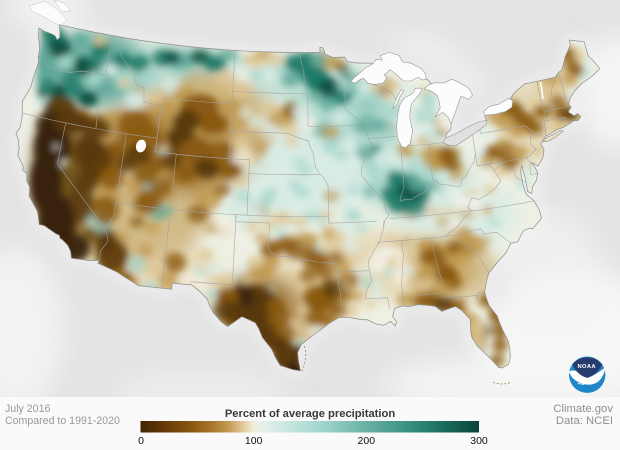 The image size is (620, 450). What do you see at coordinates (587, 367) in the screenshot?
I see `svg-text: NOAA` at bounding box center [587, 367].